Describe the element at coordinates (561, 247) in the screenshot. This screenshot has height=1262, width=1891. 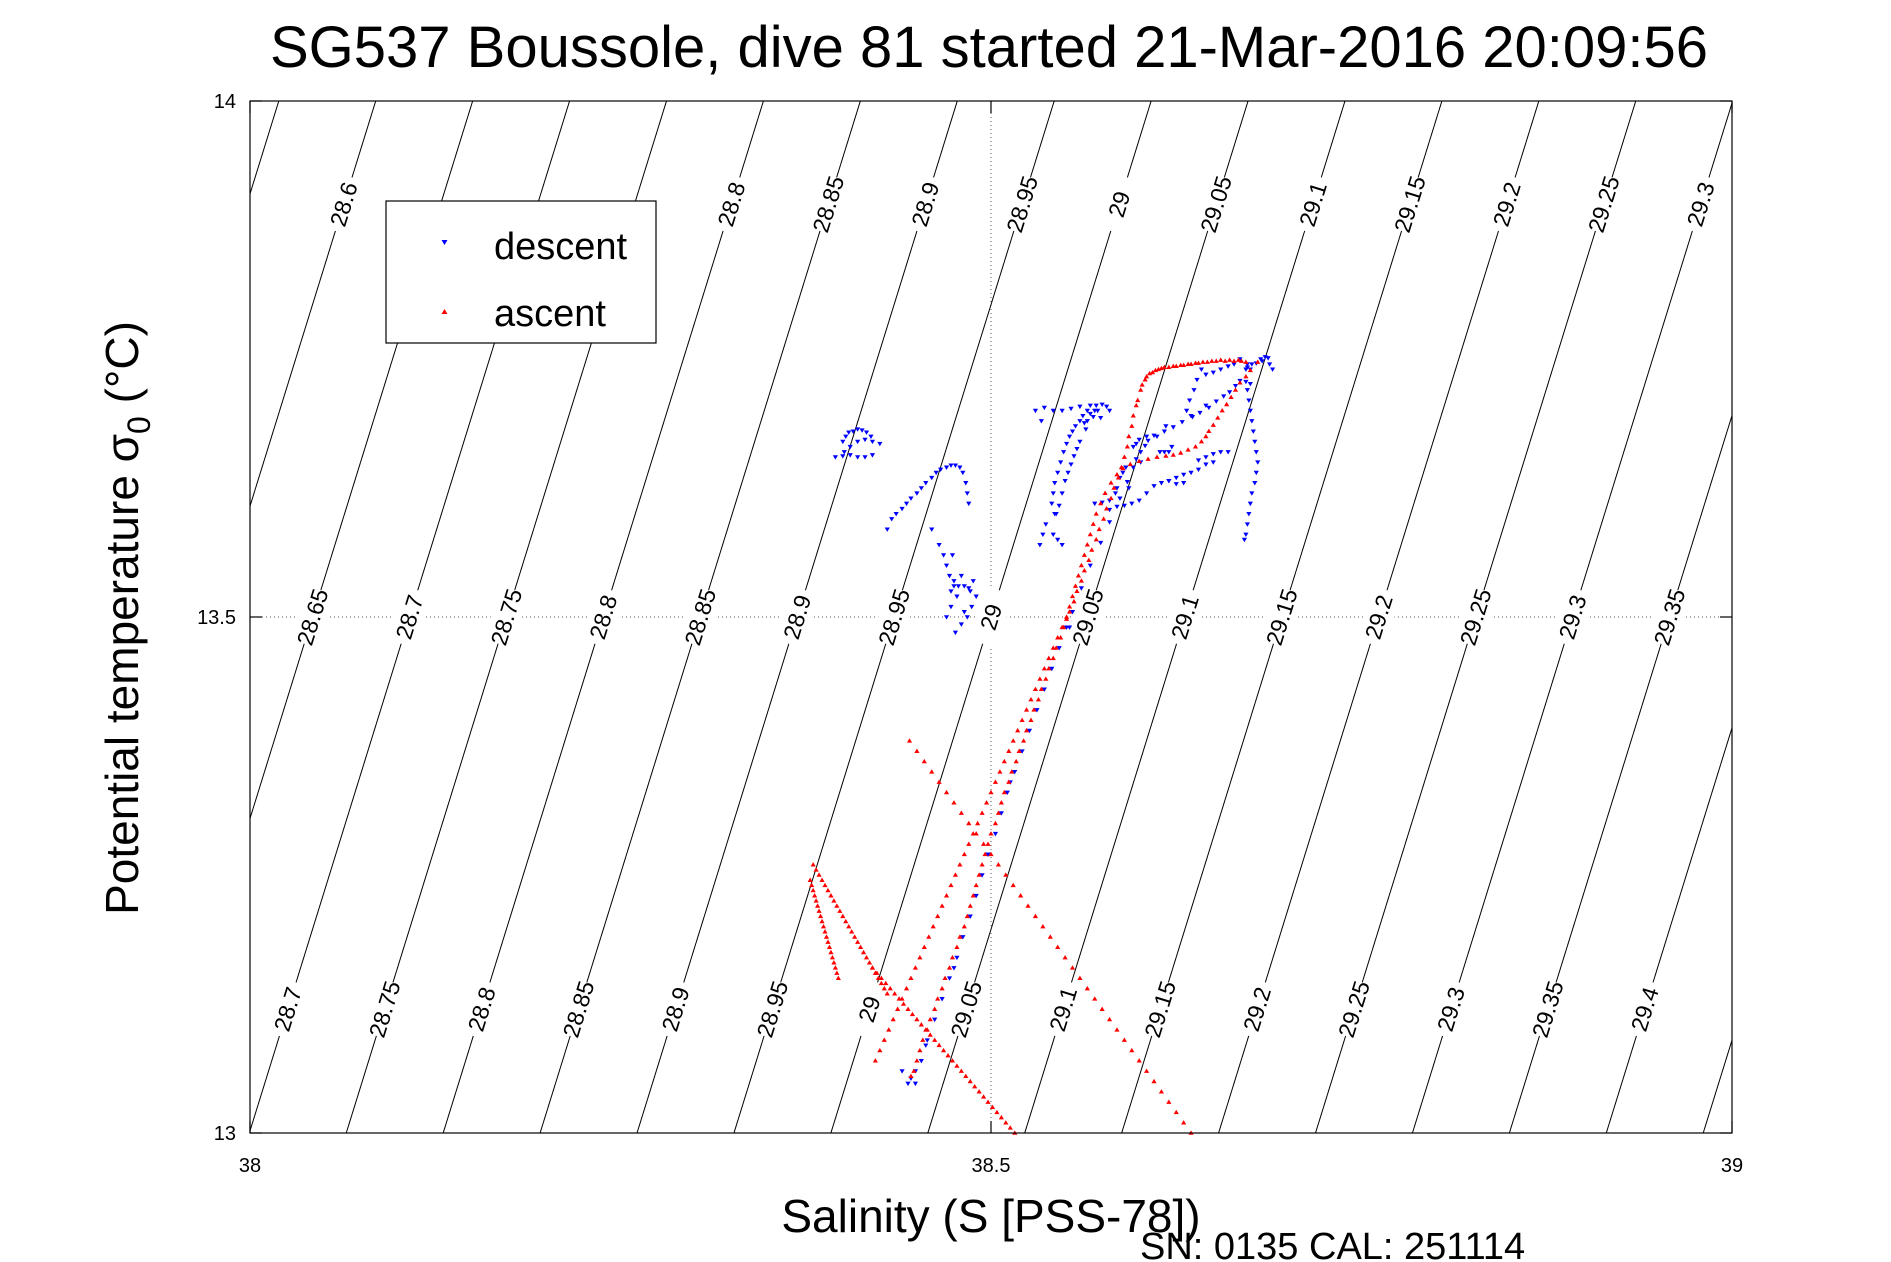
I see `legend-label-descent: descent` at that location.